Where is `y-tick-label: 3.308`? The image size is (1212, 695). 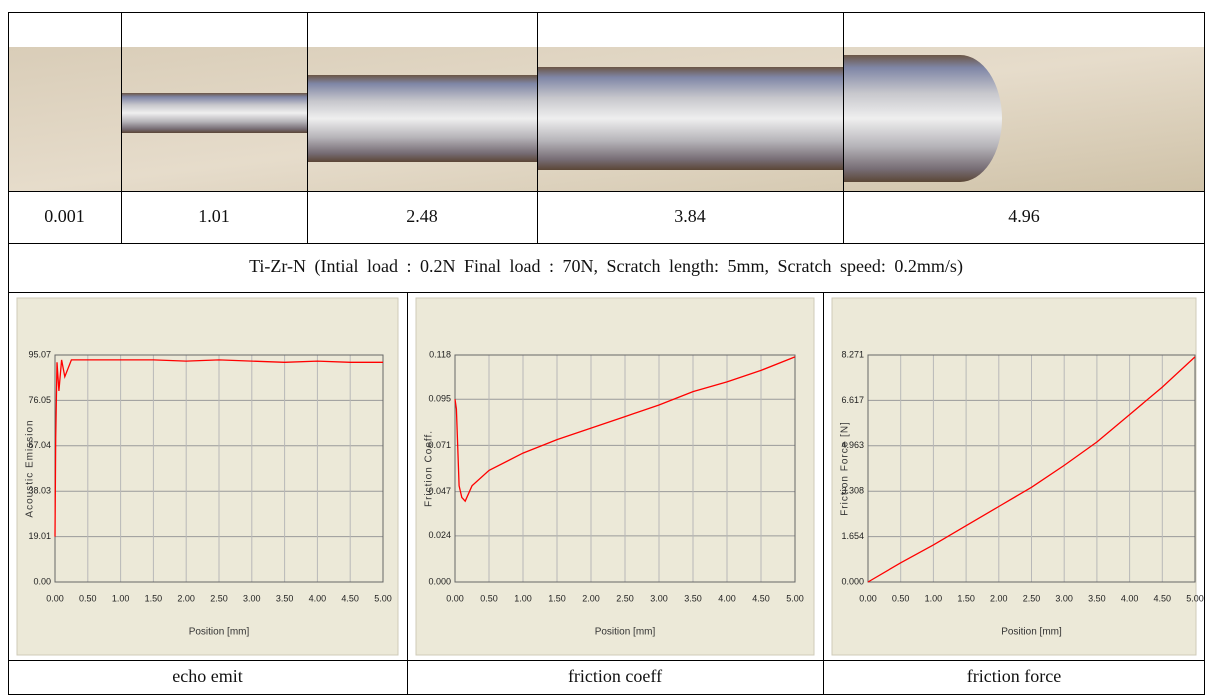
y-tick-label: 3.308 is located at coordinates (852, 491).